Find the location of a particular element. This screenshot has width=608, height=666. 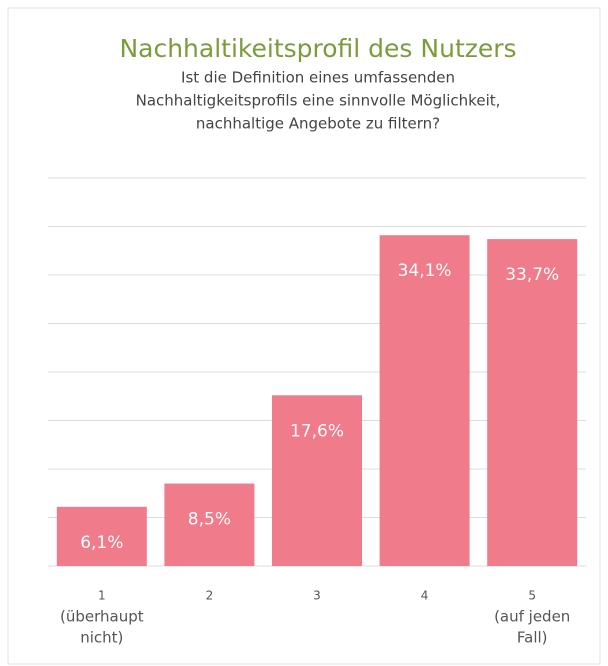

x-tick-label: Fall) is located at coordinates (532, 638).